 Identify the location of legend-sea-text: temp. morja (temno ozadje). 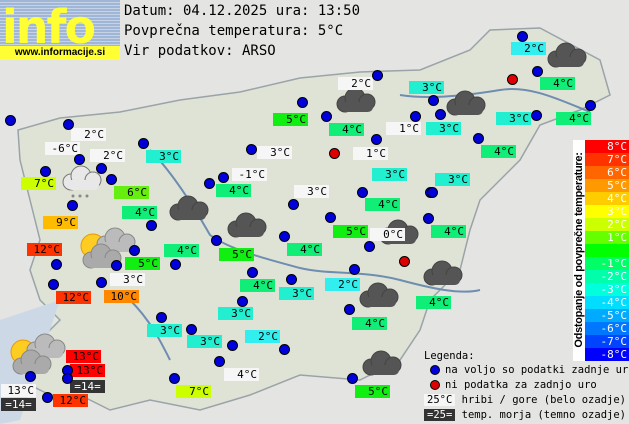
(543, 415).